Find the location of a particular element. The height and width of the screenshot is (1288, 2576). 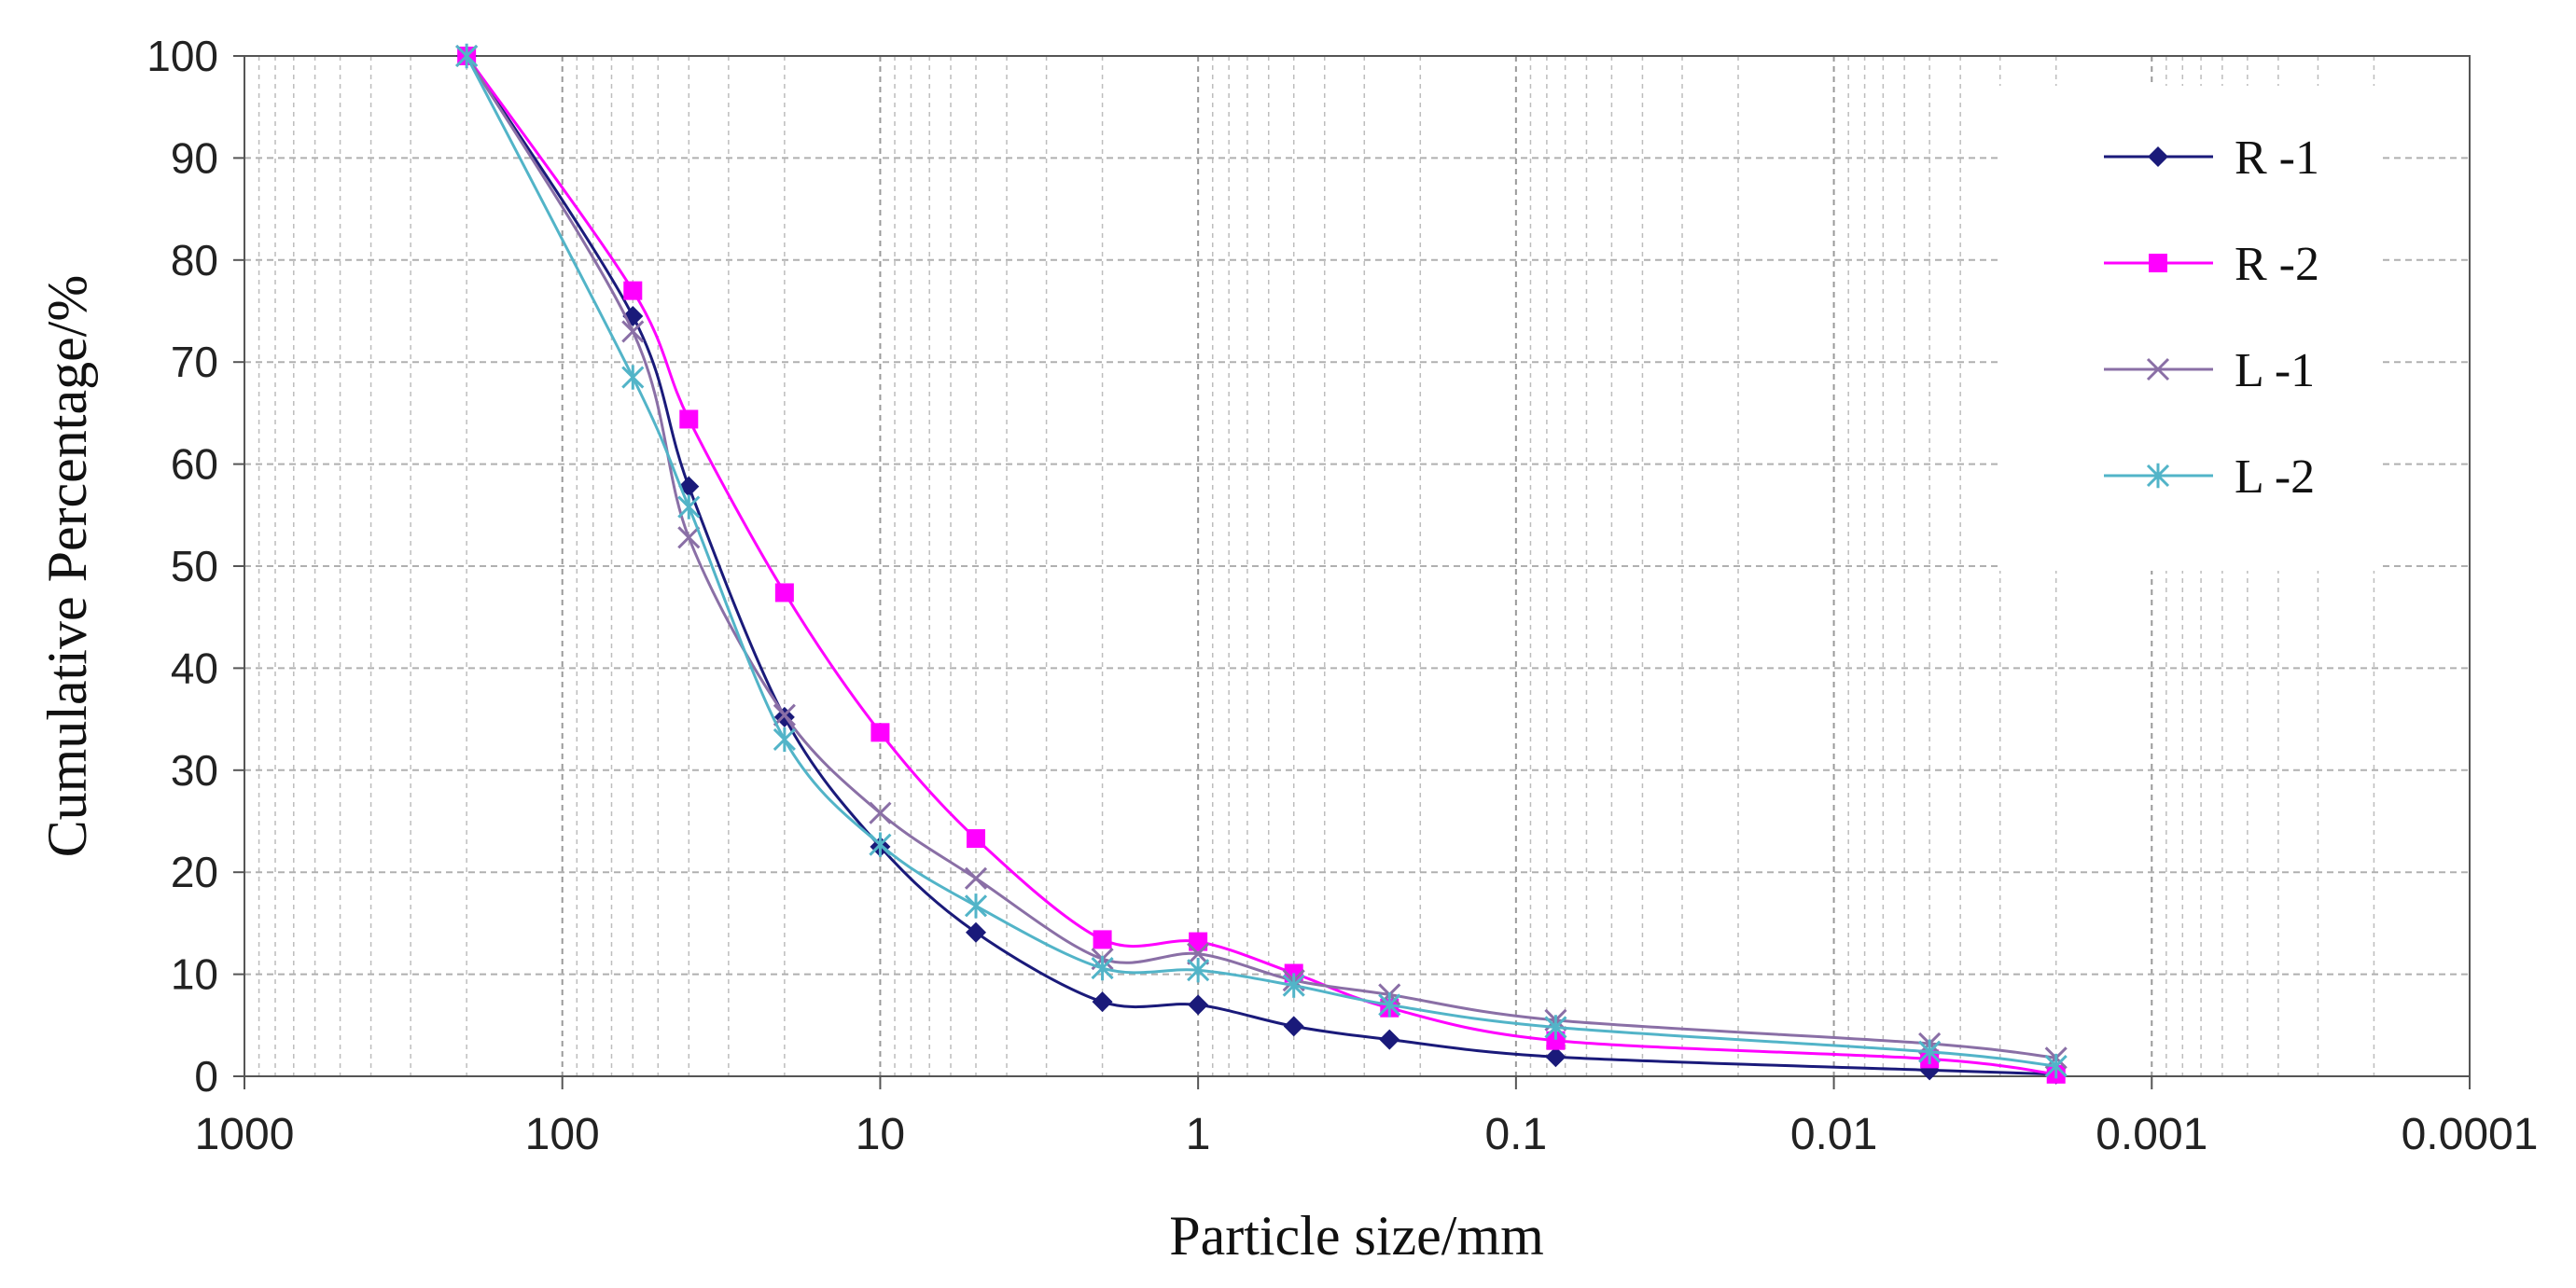

legend-label: R -1 is located at coordinates (2277, 158).